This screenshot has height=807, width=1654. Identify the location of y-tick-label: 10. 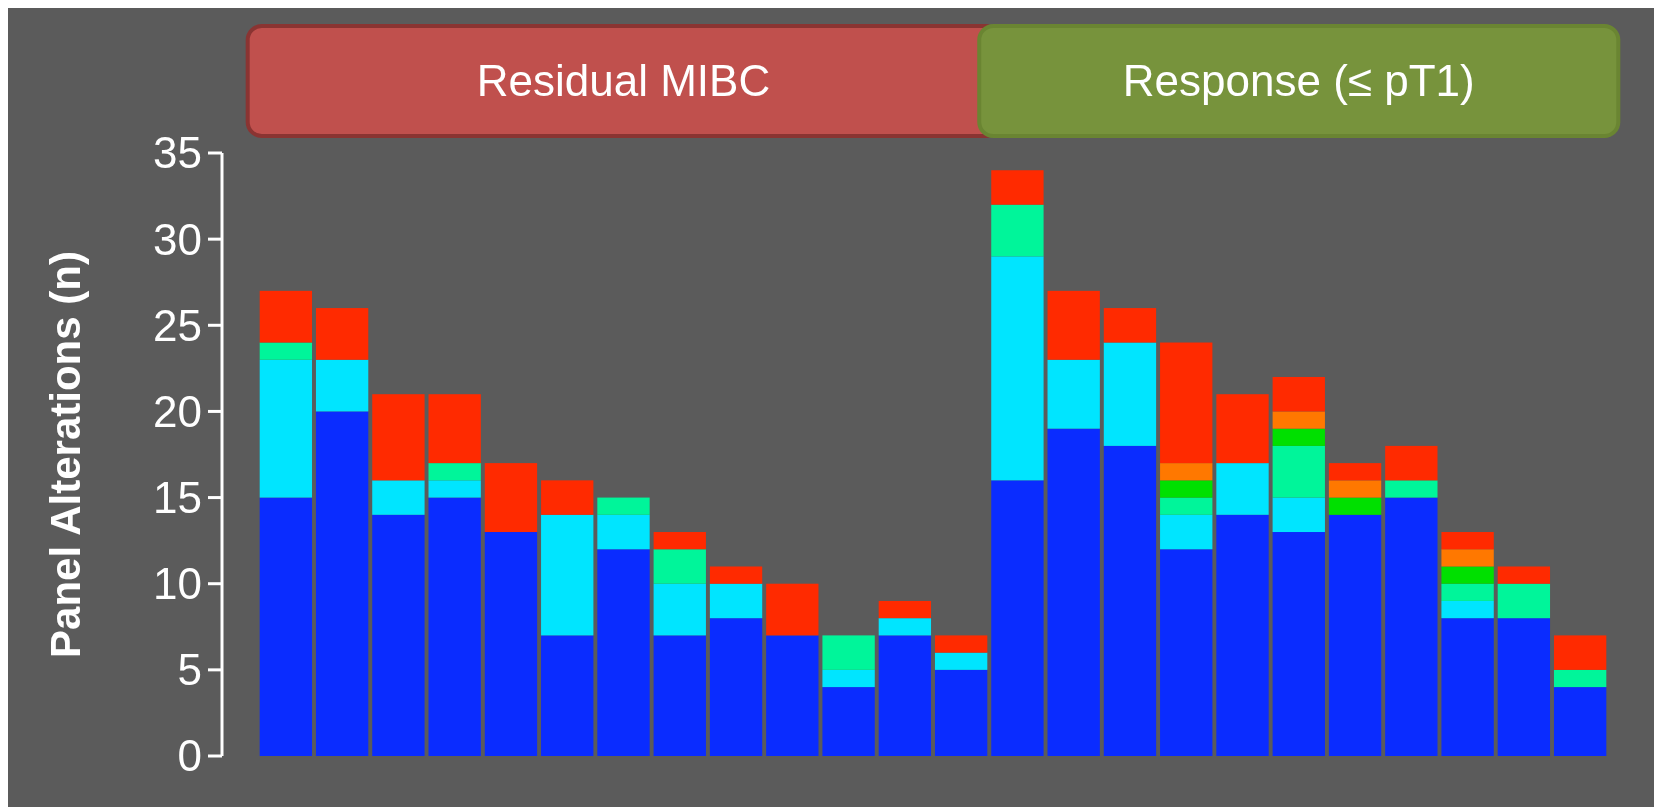
(177, 584).